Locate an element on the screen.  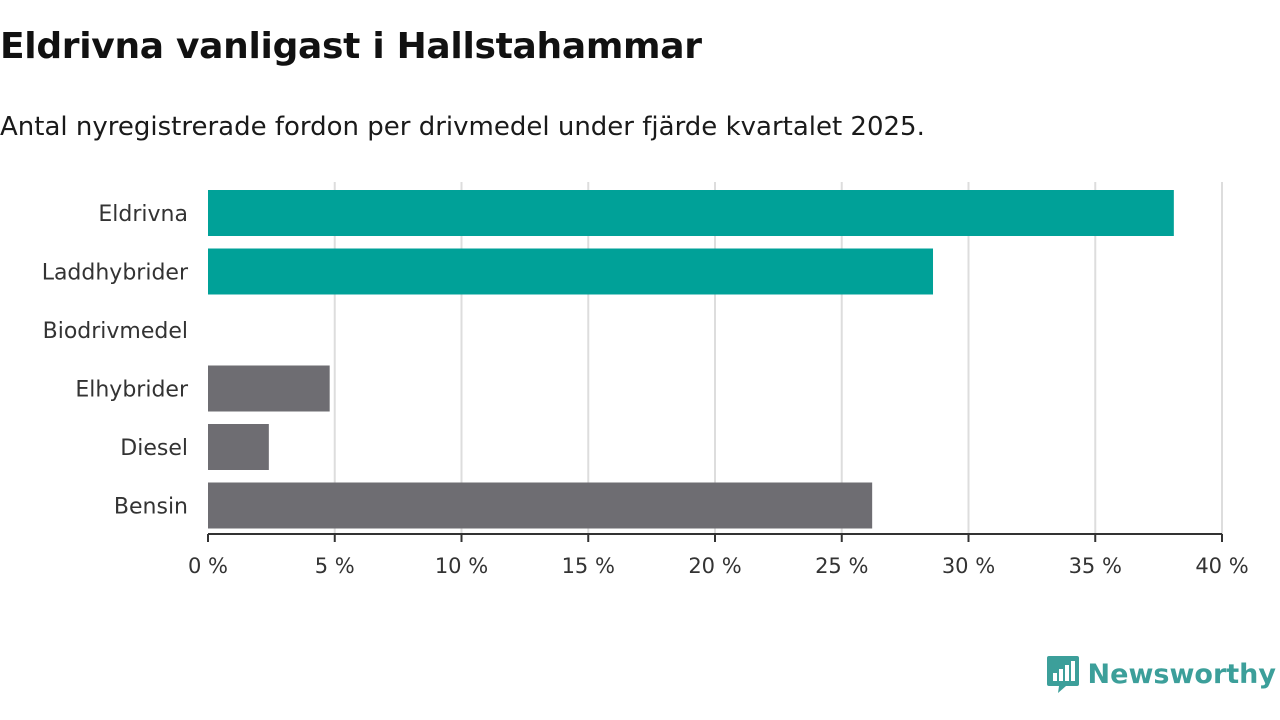
bar-laddhybrider is located at coordinates (571, 271).